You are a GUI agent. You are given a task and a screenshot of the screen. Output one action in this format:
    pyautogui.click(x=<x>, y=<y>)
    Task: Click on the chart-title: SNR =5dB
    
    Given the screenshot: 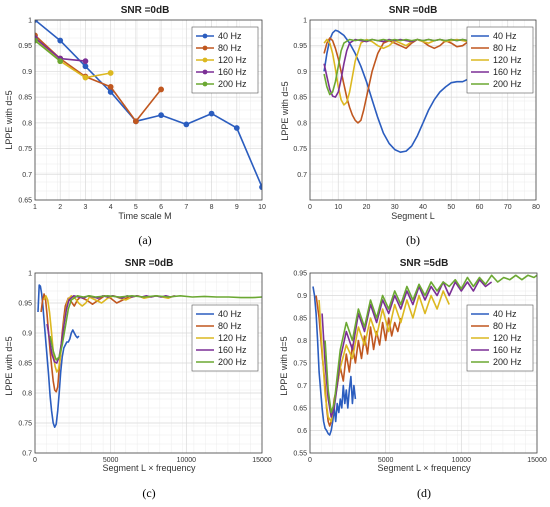 What is the action you would take?
    pyautogui.click(x=424, y=263)
    